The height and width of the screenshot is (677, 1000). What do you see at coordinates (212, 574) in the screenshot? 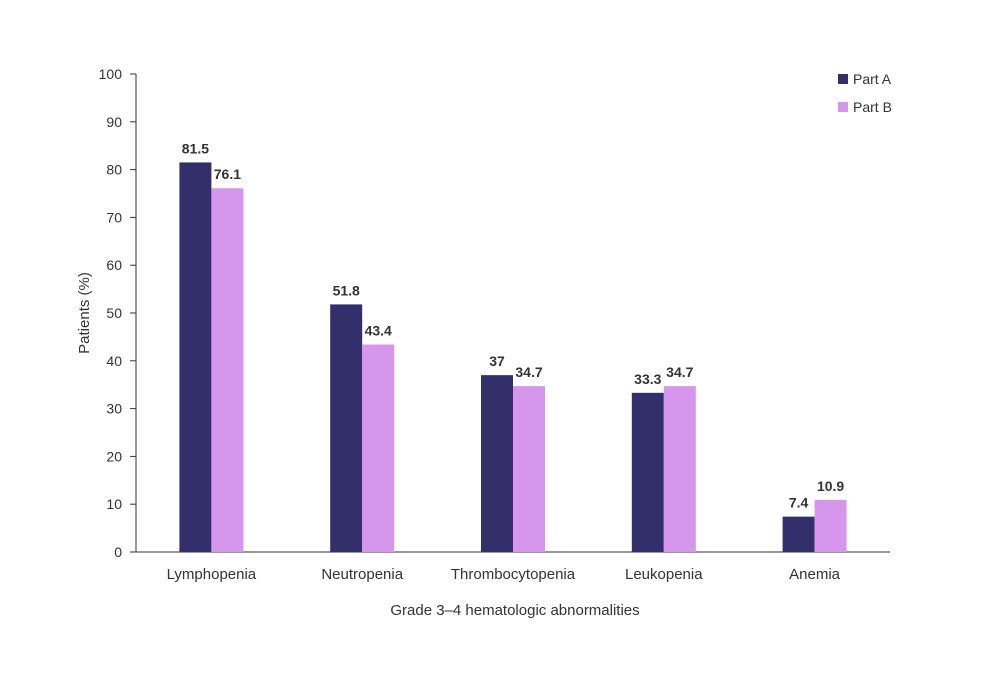
I see `x-category-label: Lymphopenia` at bounding box center [212, 574].